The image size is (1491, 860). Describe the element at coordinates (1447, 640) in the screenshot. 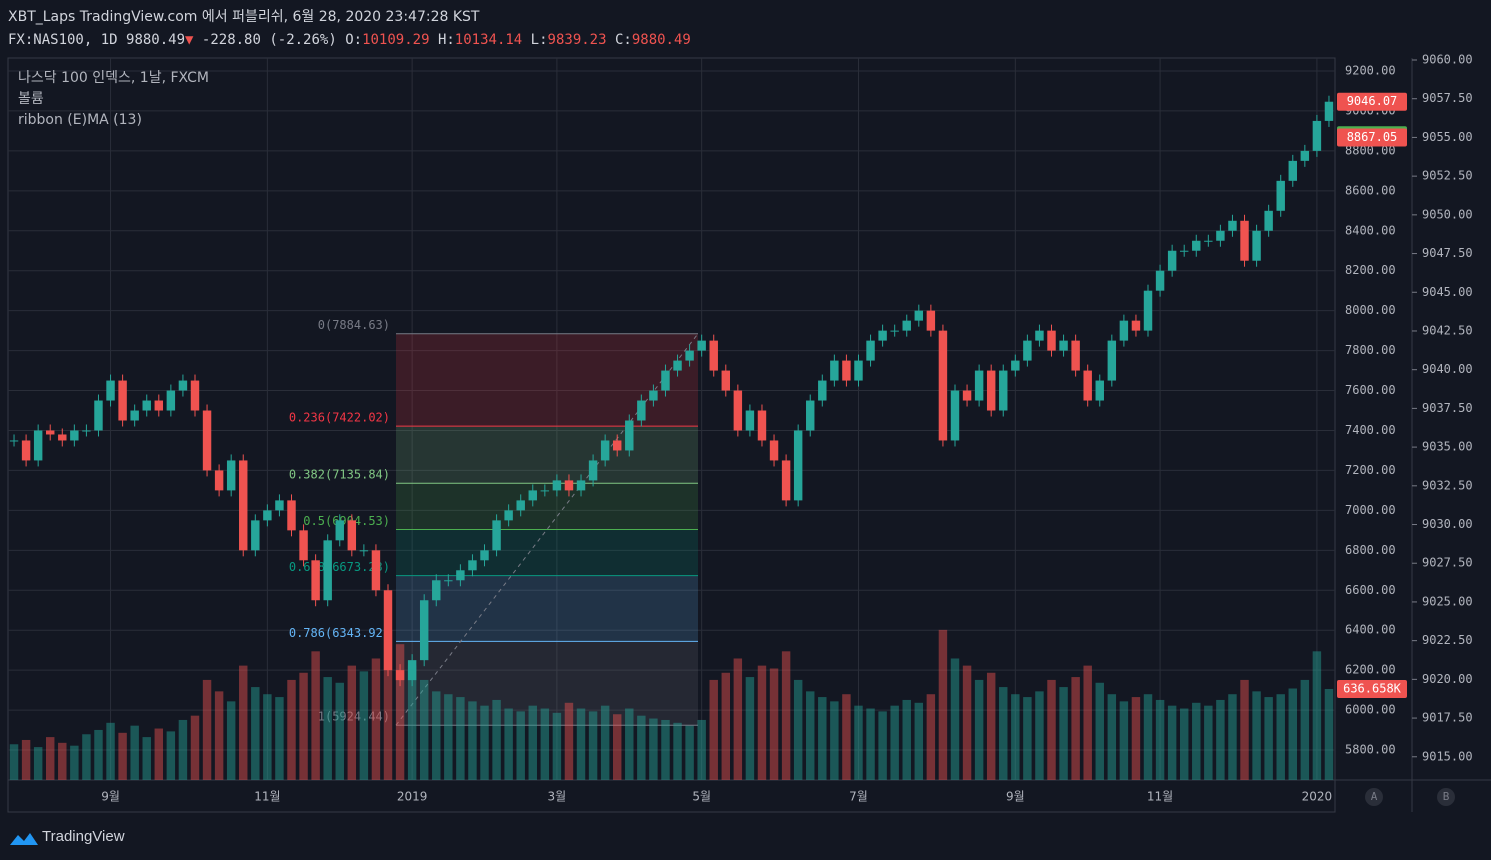

I see `y2-tick-label: 9022.50` at that location.